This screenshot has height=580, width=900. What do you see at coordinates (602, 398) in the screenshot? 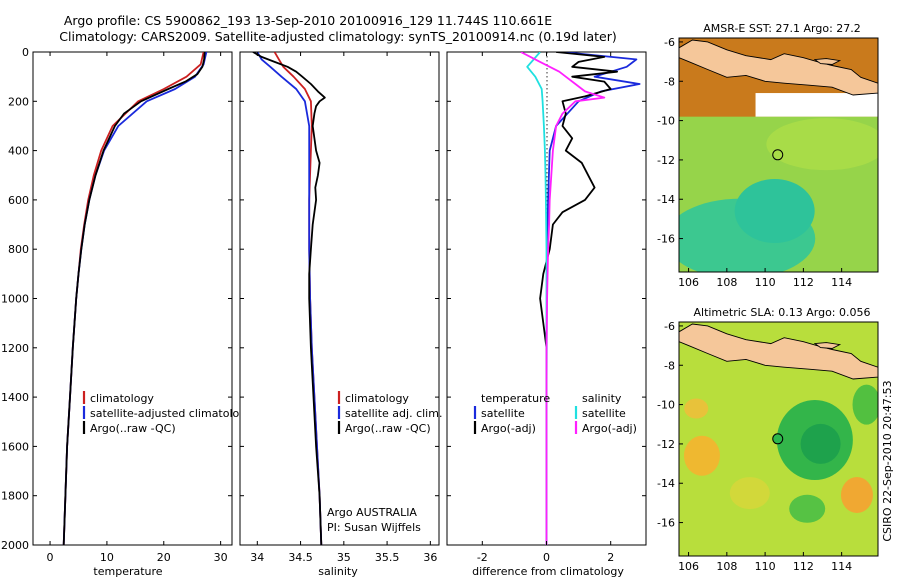
I see `legend-title-salinity: salinity` at bounding box center [602, 398].